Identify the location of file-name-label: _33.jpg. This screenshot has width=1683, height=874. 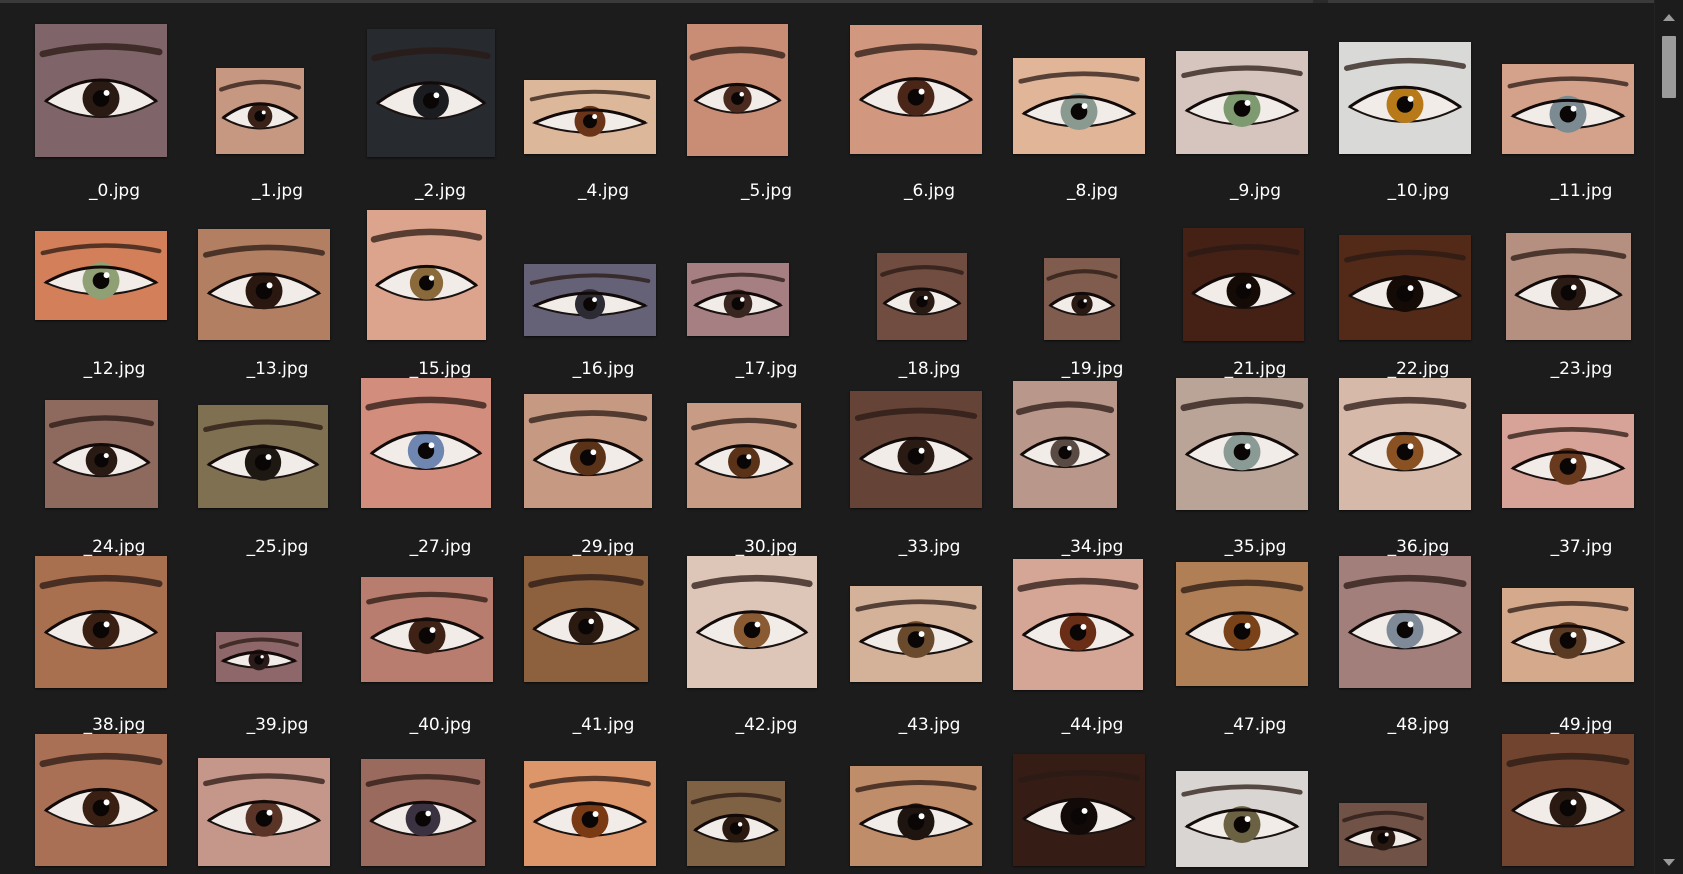
(929, 547).